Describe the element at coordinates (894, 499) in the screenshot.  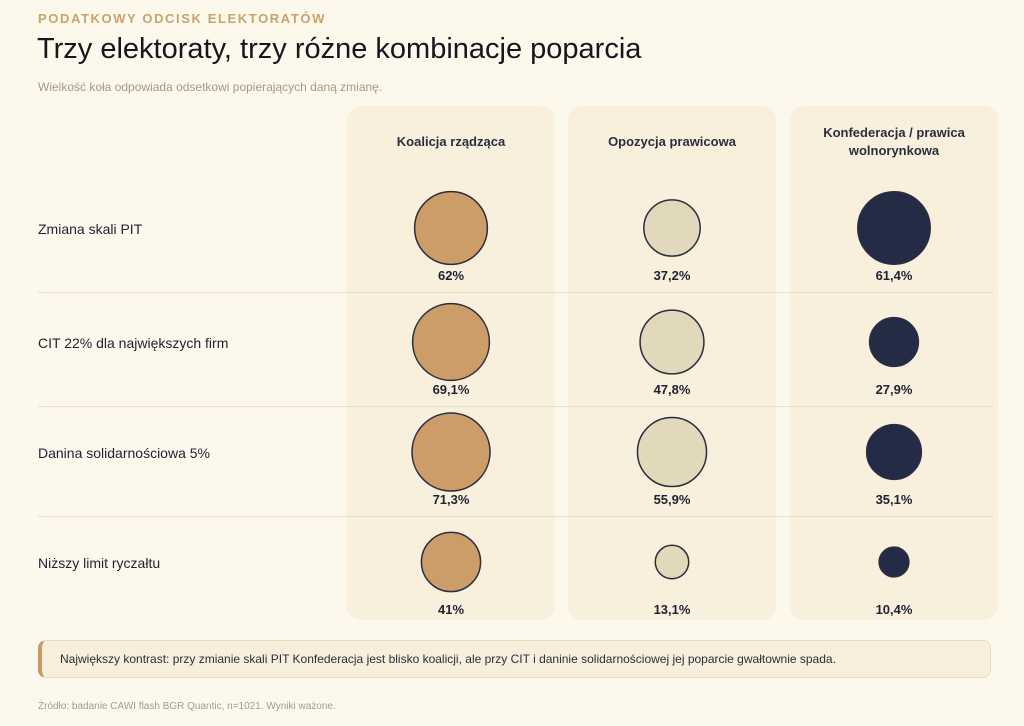
I see `value-label-r3-c3: 35,1%` at that location.